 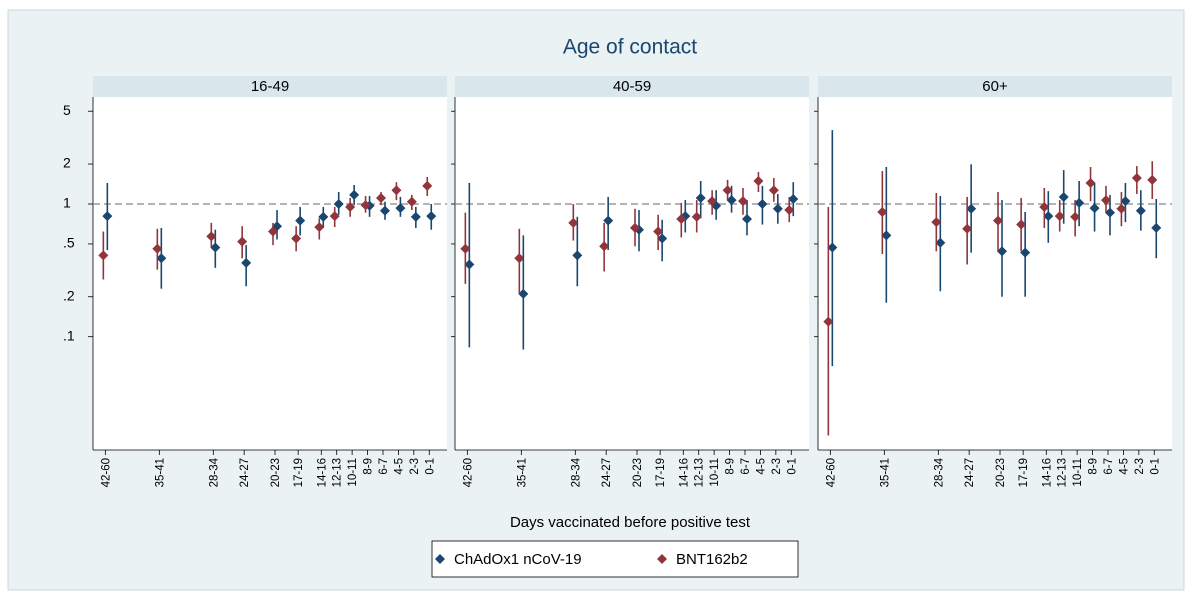 I want to click on legend, so click(x=615, y=559).